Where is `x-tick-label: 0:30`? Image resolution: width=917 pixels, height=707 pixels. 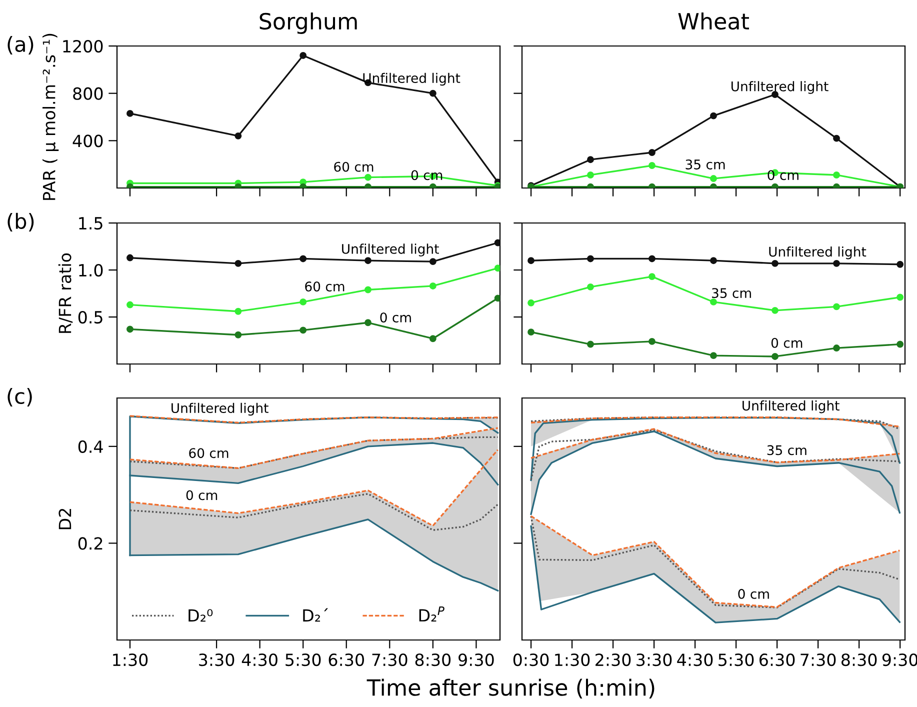 x-tick-label: 0:30 is located at coordinates (531, 659).